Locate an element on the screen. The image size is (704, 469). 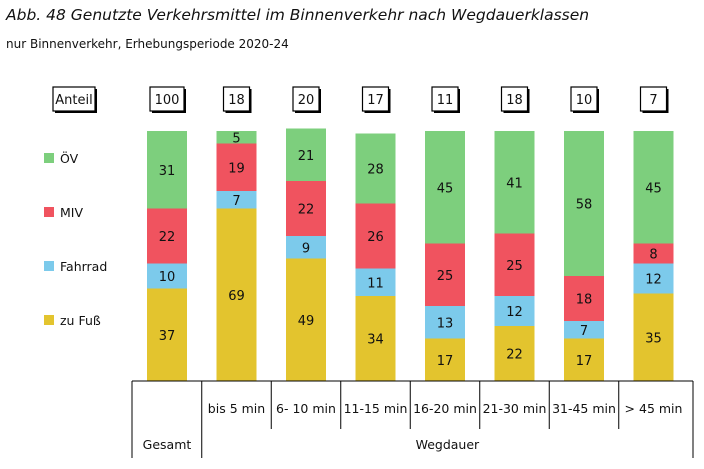
group-label-gesamt: Gesamt is located at coordinates (167, 444).